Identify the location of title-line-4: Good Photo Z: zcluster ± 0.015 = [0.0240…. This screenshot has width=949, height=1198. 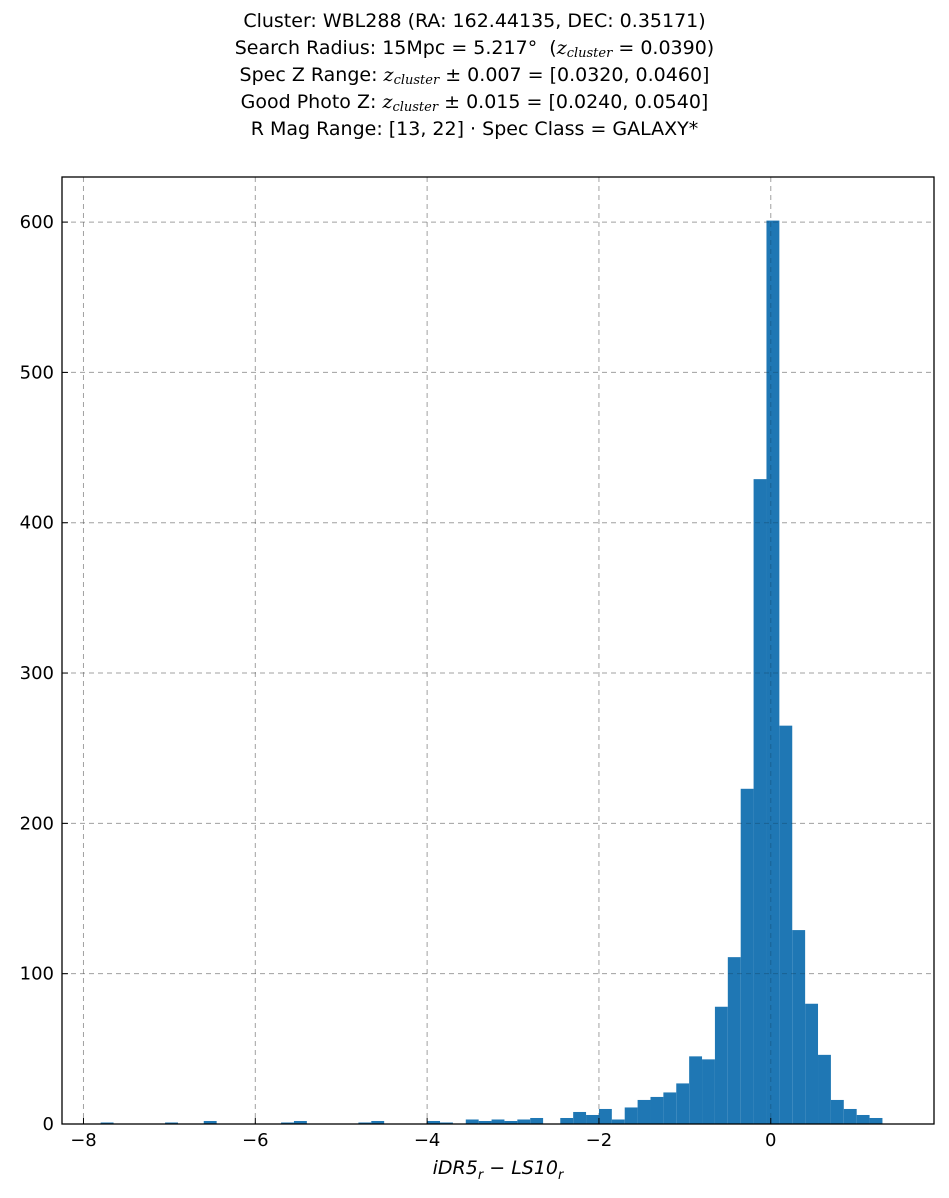
(474, 103).